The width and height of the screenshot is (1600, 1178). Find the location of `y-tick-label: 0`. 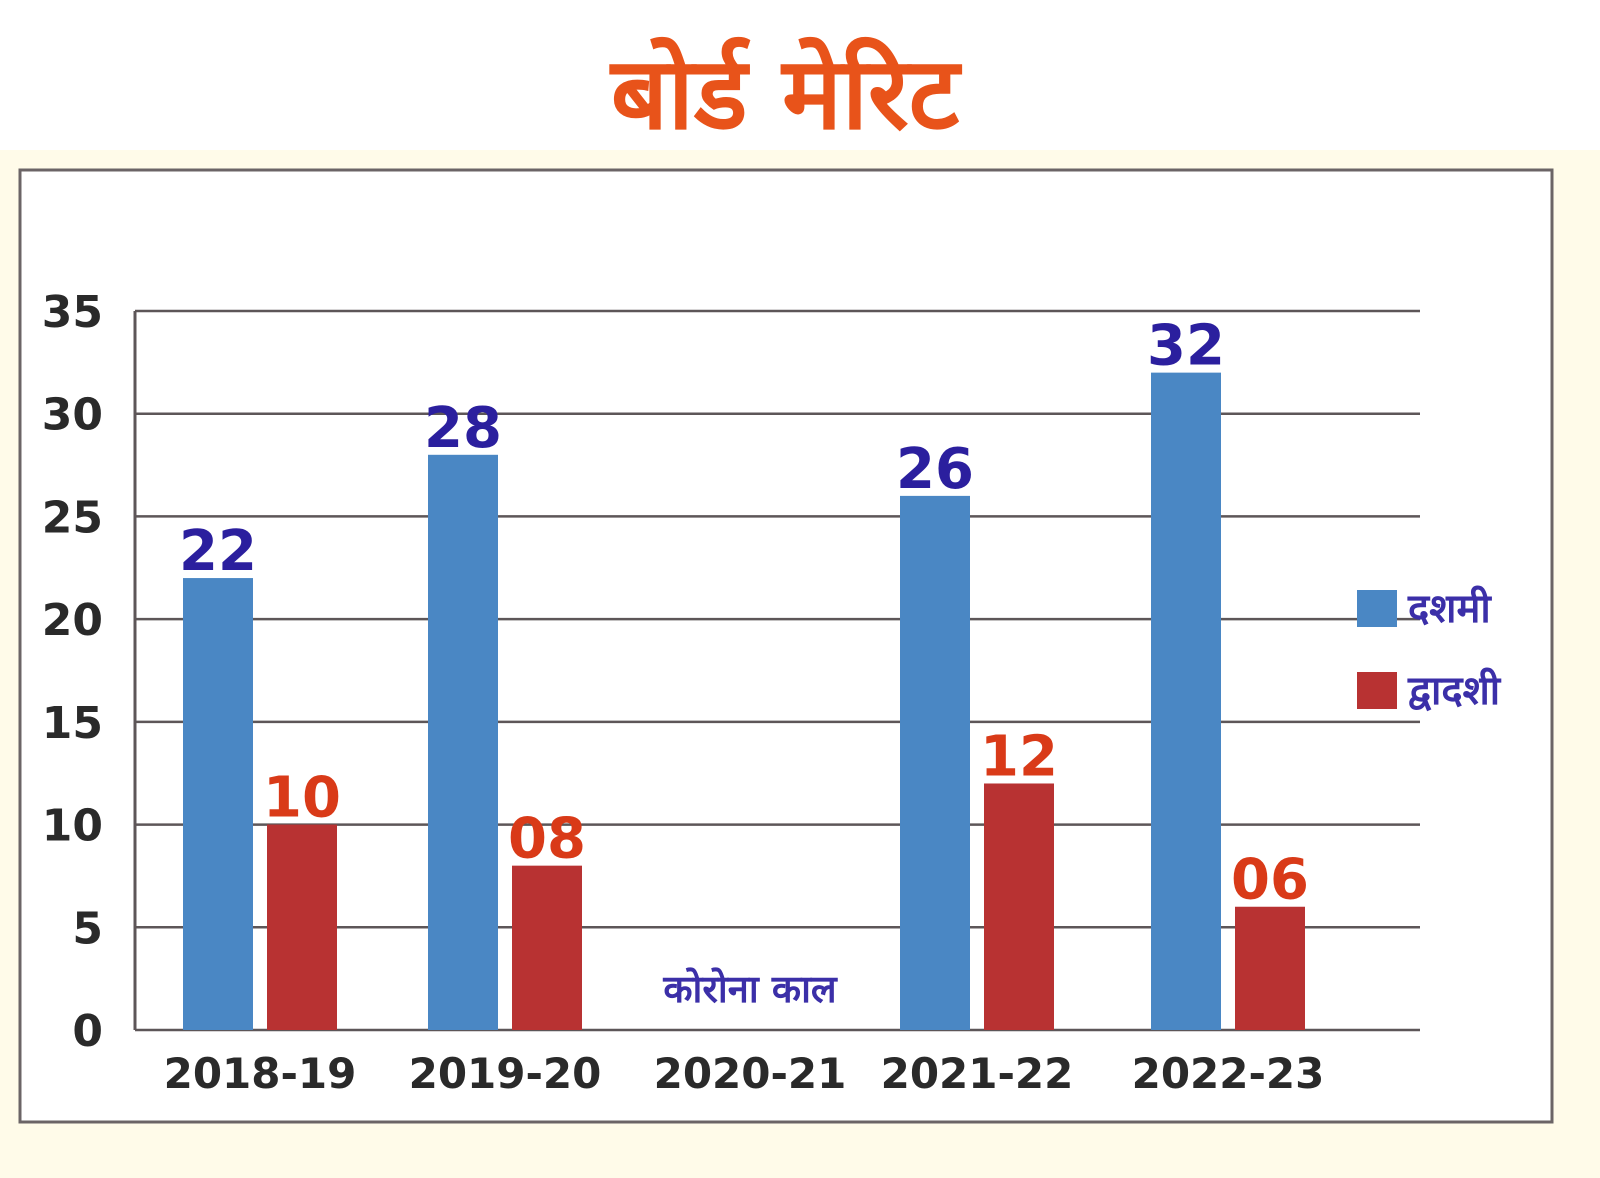

y-tick-label: 0 is located at coordinates (87, 1031).